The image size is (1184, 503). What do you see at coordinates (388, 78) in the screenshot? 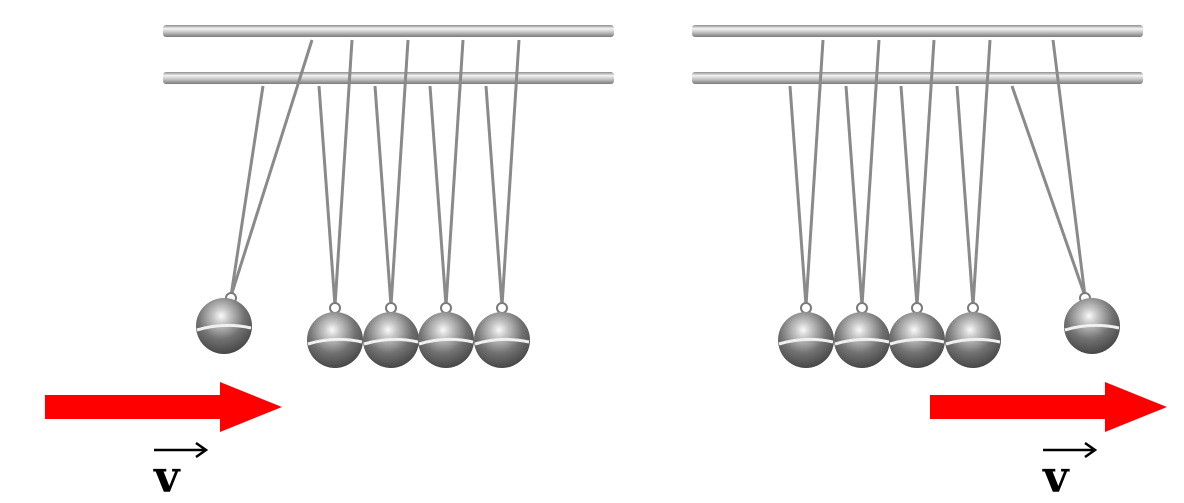
I see `rail-front-left` at bounding box center [388, 78].